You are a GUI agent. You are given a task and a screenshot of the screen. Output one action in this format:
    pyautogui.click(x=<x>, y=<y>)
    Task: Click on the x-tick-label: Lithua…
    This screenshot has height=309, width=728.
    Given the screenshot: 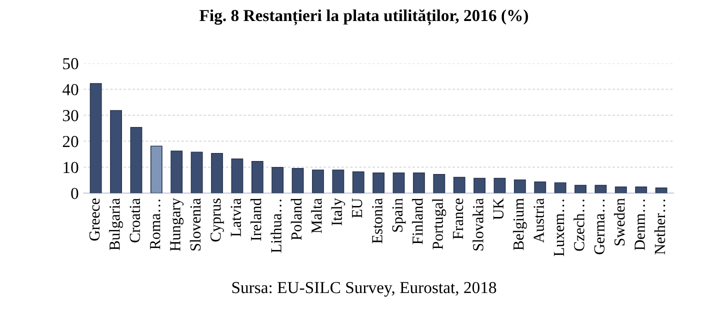 What is the action you would take?
    pyautogui.click(x=276, y=226)
    